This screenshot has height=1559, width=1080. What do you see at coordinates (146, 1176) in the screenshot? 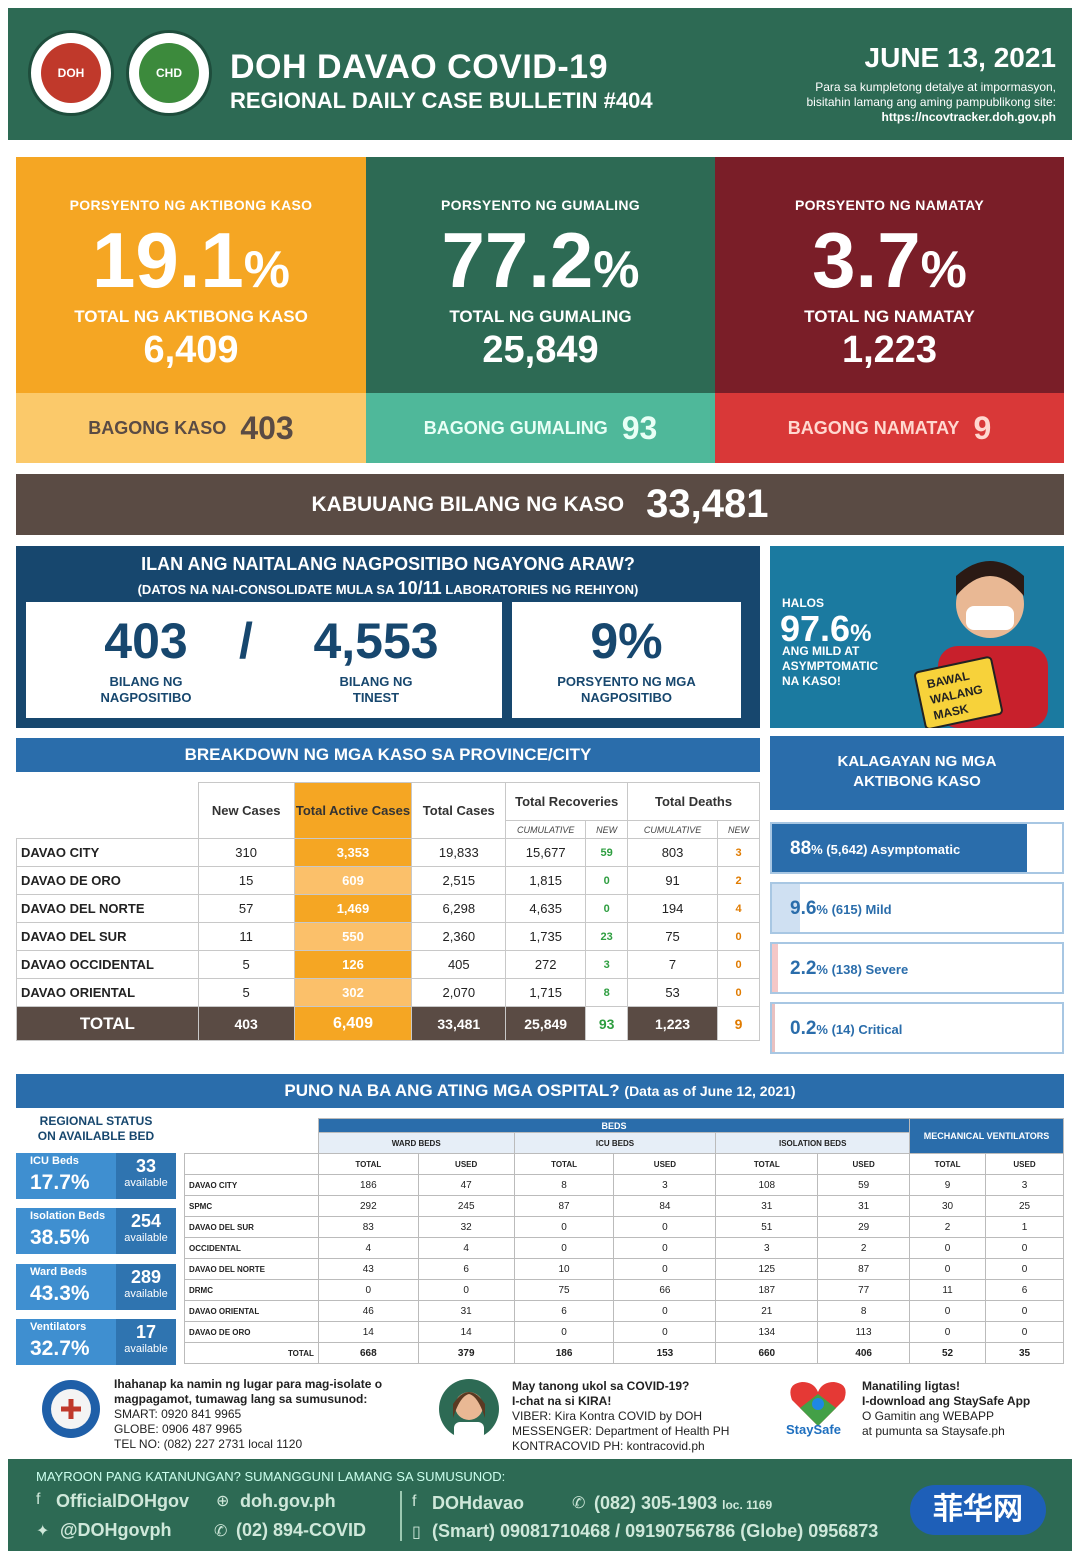
I see `bed-available-box: 33 available` at bounding box center [146, 1176].